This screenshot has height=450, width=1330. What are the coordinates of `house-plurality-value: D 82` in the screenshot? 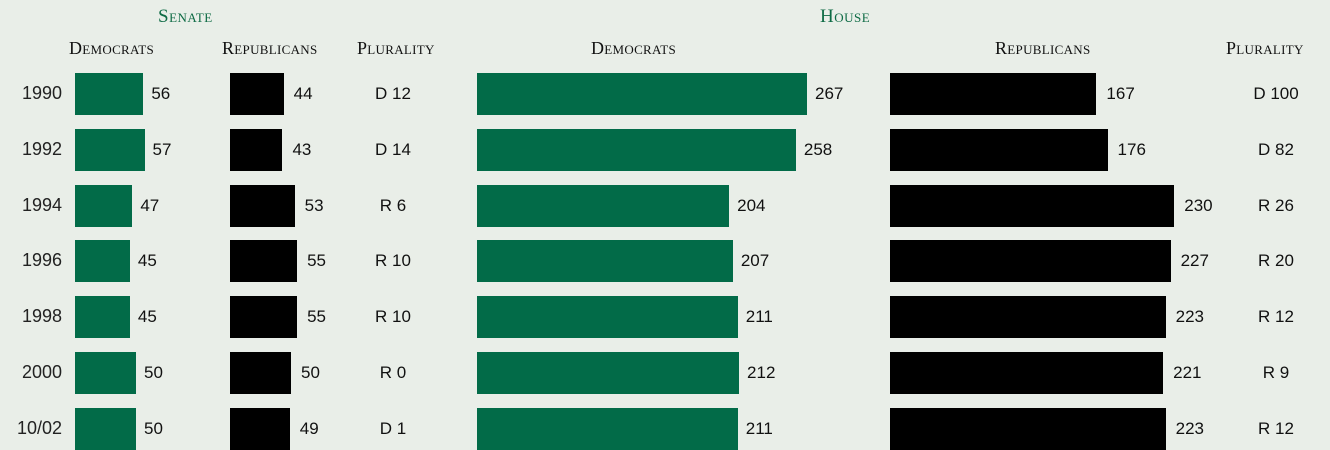 It's located at (1276, 149).